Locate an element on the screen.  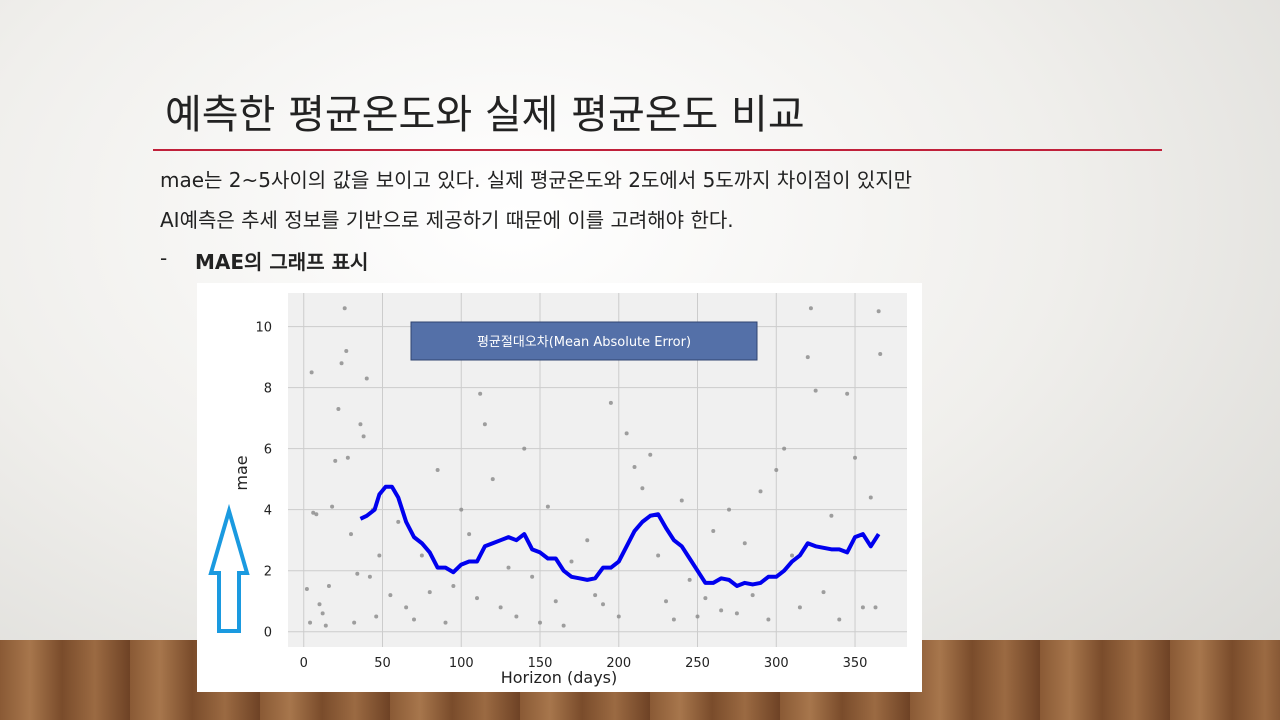
y-axis-label: mae is located at coordinates (241, 472).